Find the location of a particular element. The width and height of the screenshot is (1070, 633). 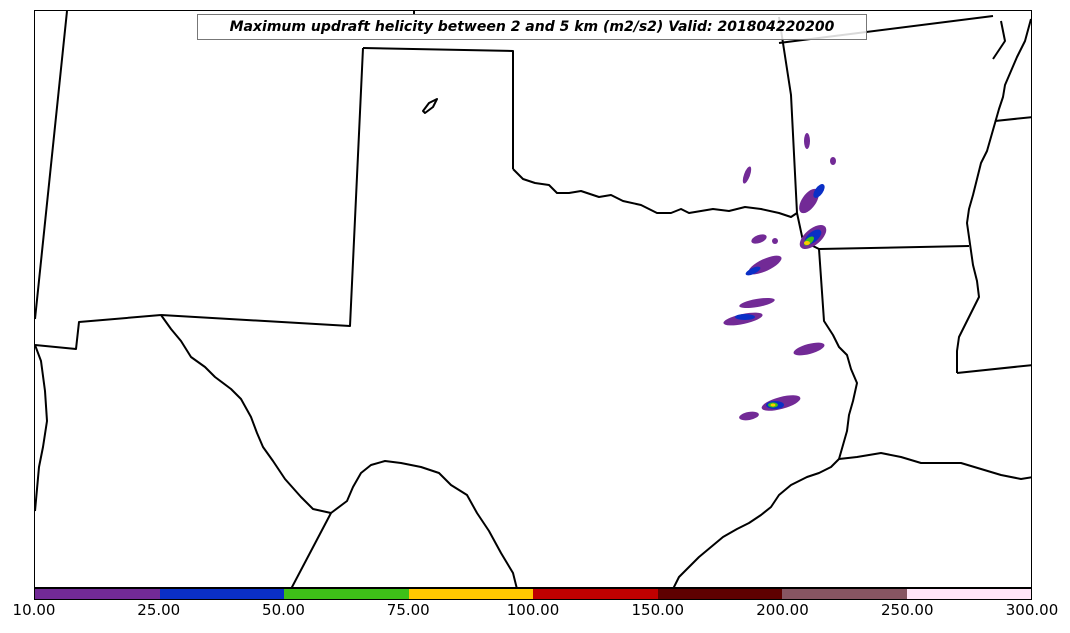

colorbar-tick-label: 200.00 is located at coordinates (782, 610).